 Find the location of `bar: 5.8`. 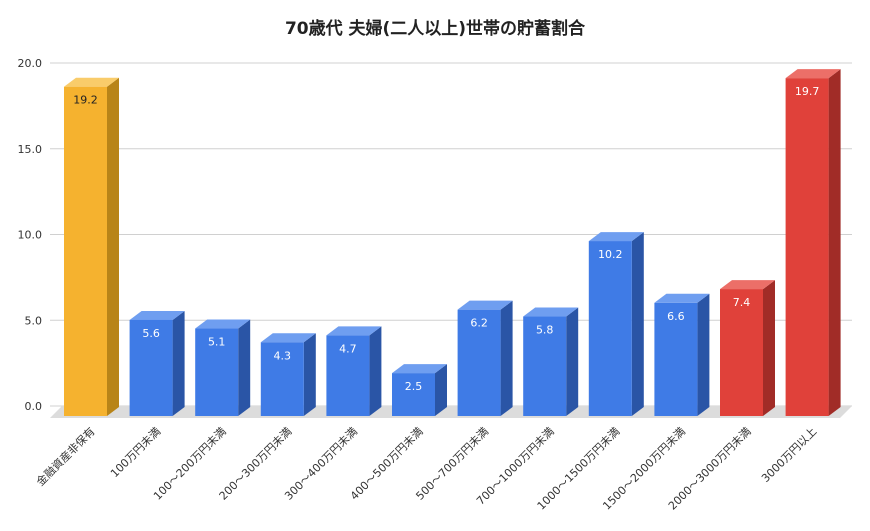

bar: 5.8 is located at coordinates (551, 361).